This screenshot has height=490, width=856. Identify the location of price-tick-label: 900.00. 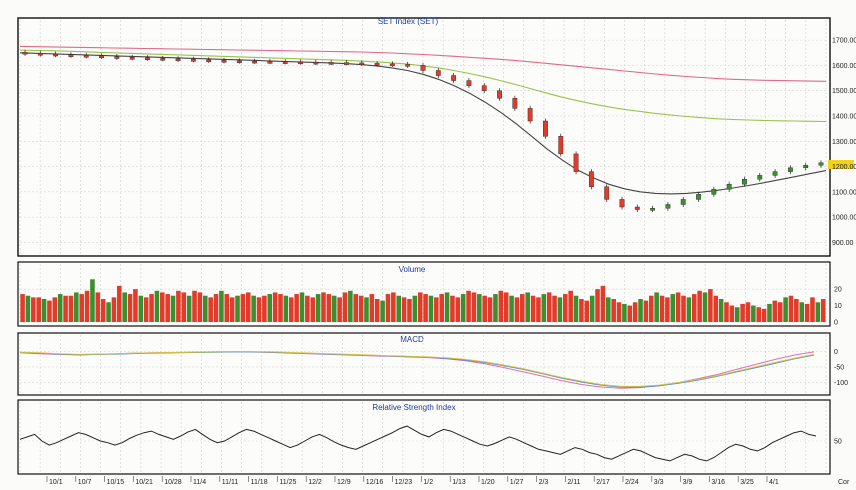
(843, 243).